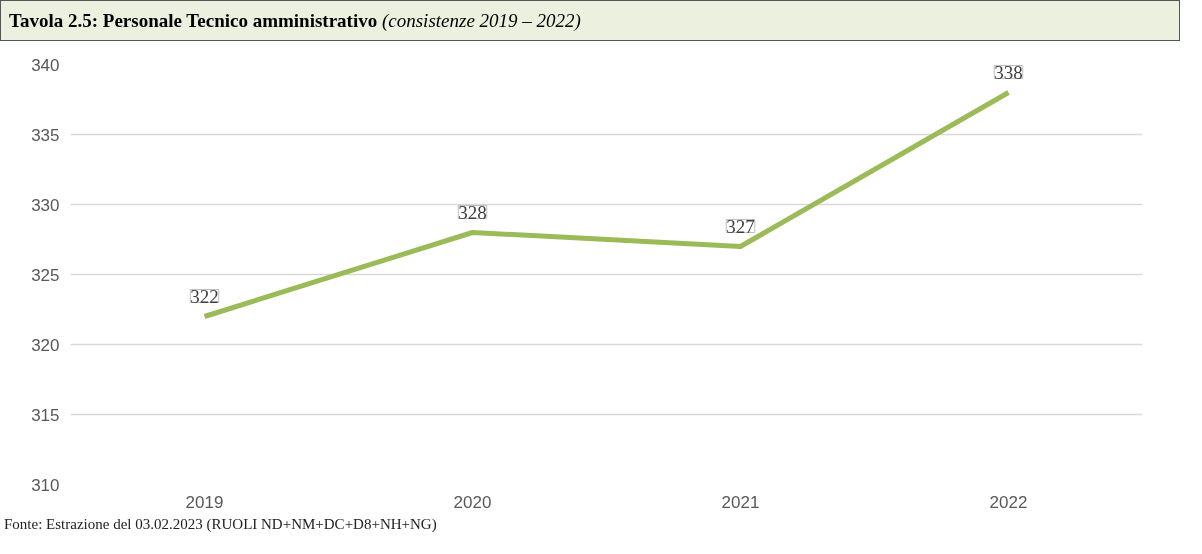  I want to click on x-tick-label: 2021, so click(740, 502).